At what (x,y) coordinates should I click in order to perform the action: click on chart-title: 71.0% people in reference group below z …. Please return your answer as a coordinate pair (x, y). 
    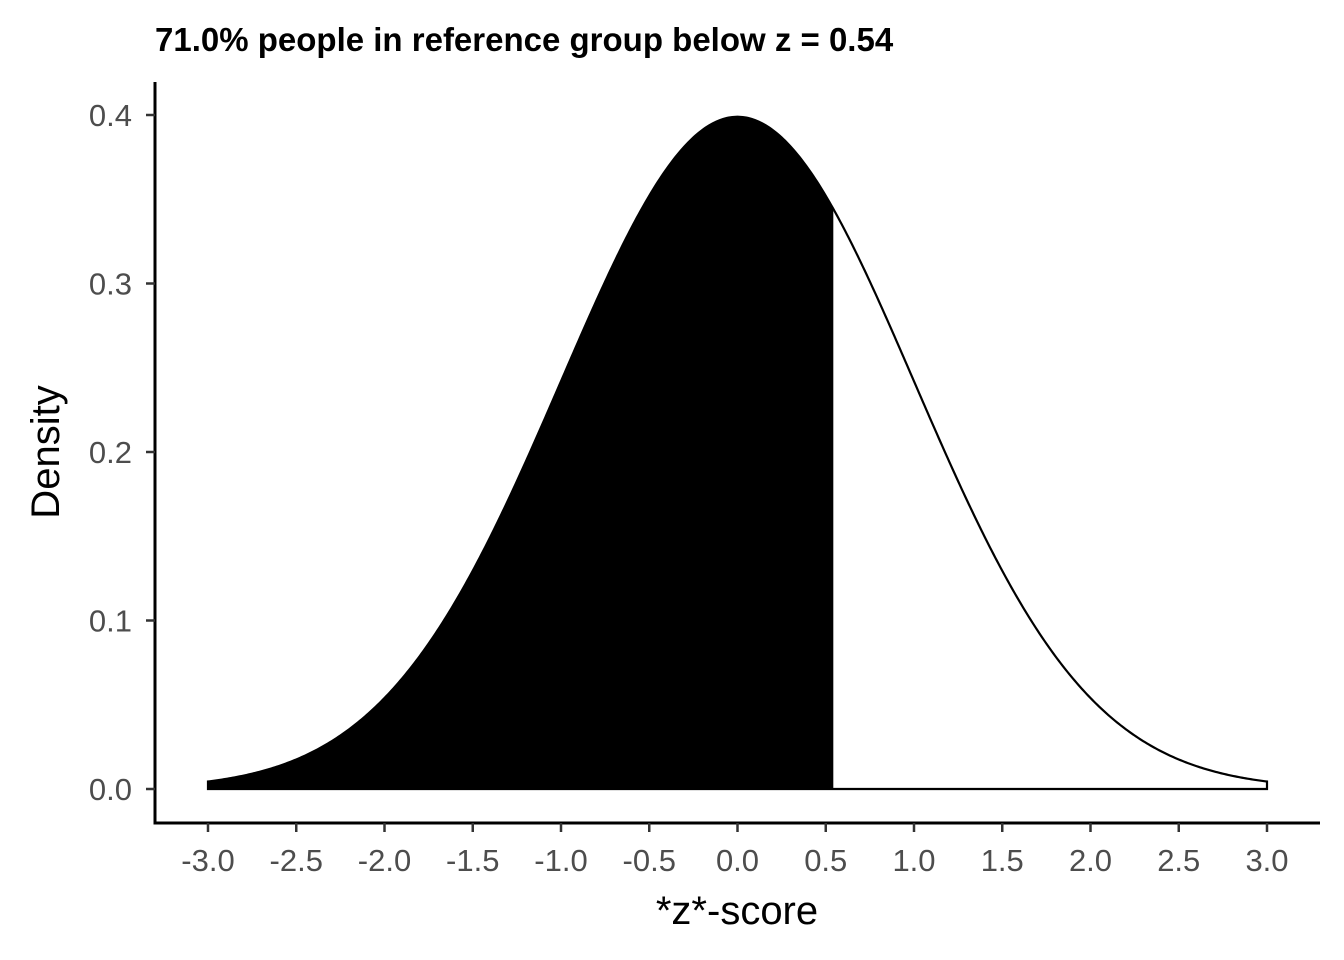
    Looking at the image, I should click on (524, 39).